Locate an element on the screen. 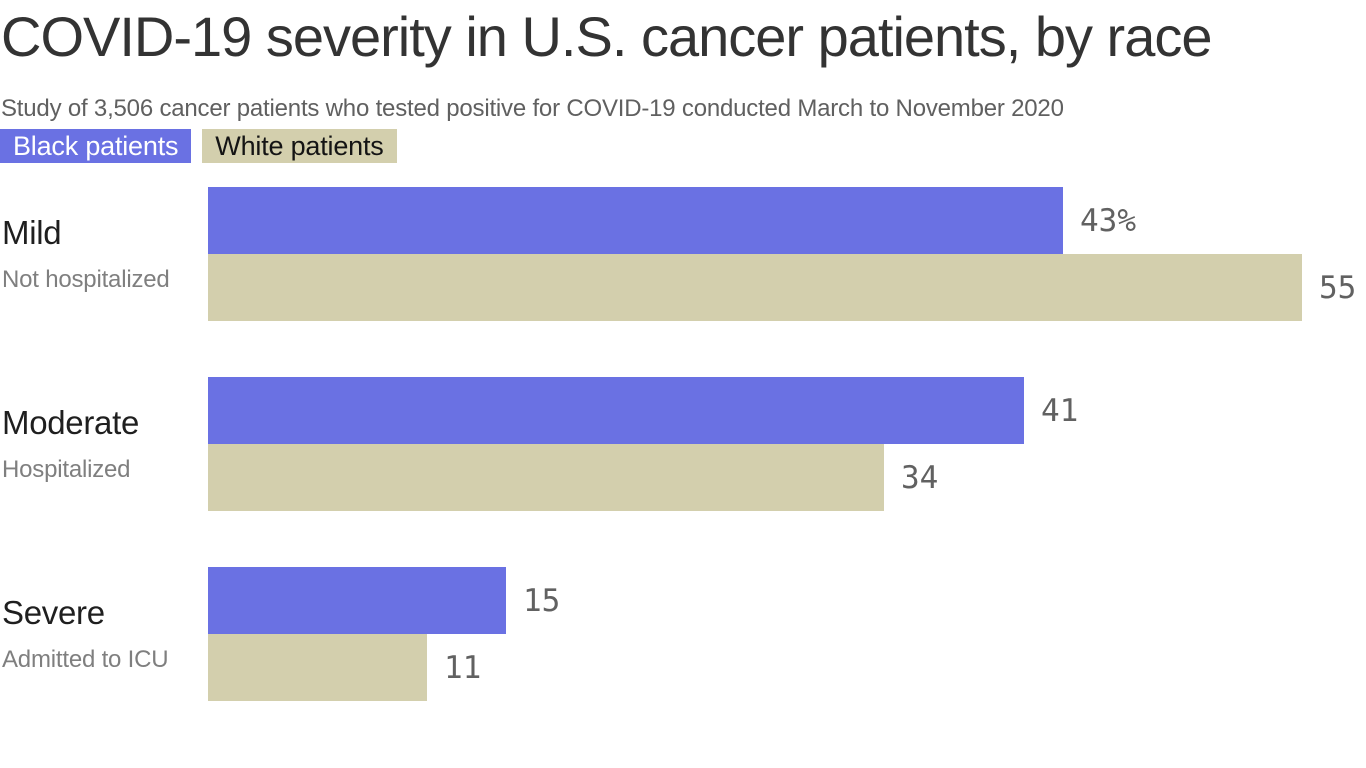  bar-value-label: 41 is located at coordinates (1060, 410).